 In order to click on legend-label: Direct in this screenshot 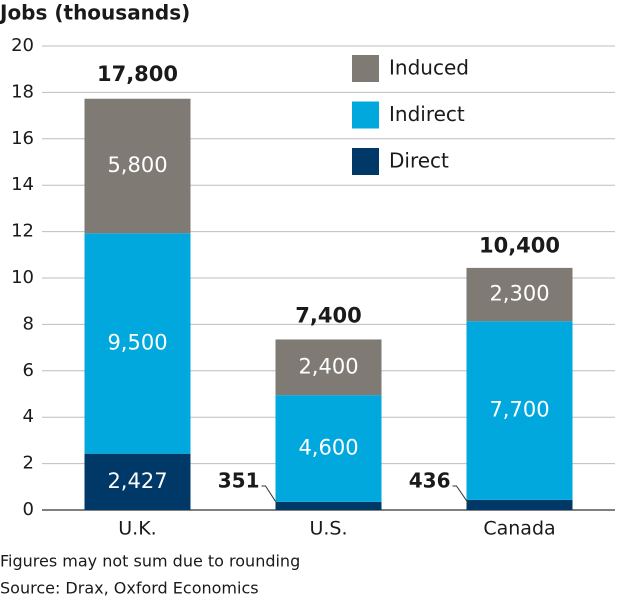, I will do `click(419, 161)`.